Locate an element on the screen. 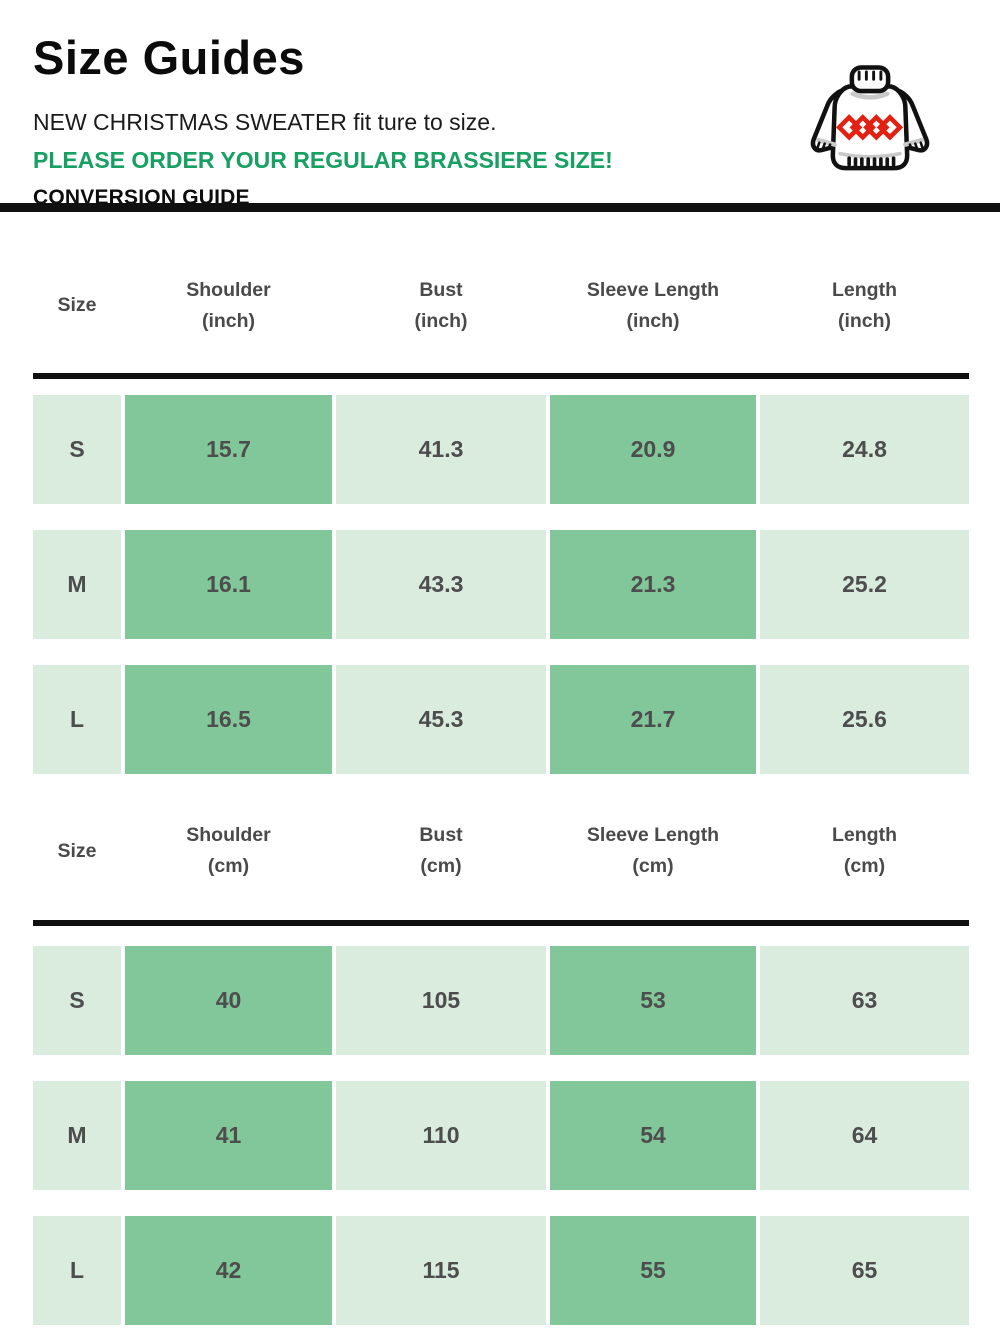 The width and height of the screenshot is (1000, 1331). measurement-cell: 41.3 is located at coordinates (441, 449).